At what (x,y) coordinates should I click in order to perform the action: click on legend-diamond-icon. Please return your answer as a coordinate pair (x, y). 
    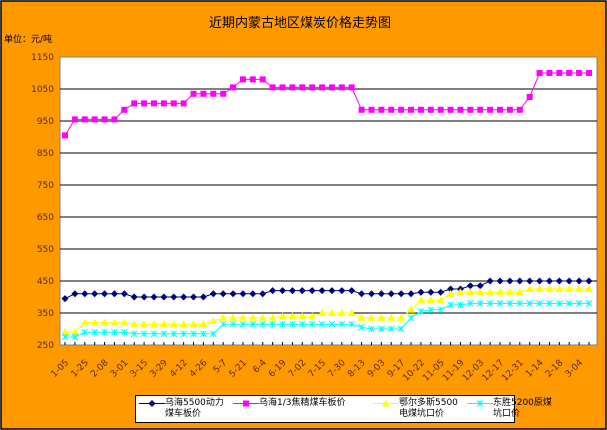
    Looking at the image, I should click on (152, 403).